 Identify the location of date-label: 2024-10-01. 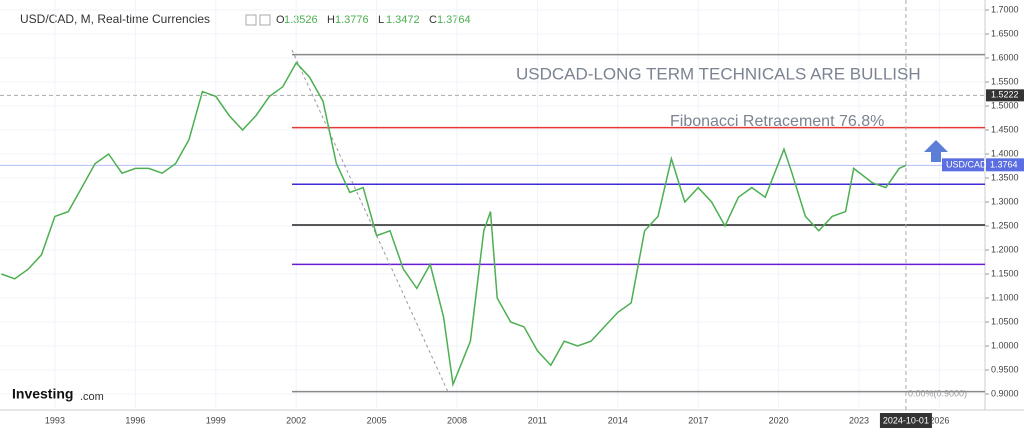
(906, 420).